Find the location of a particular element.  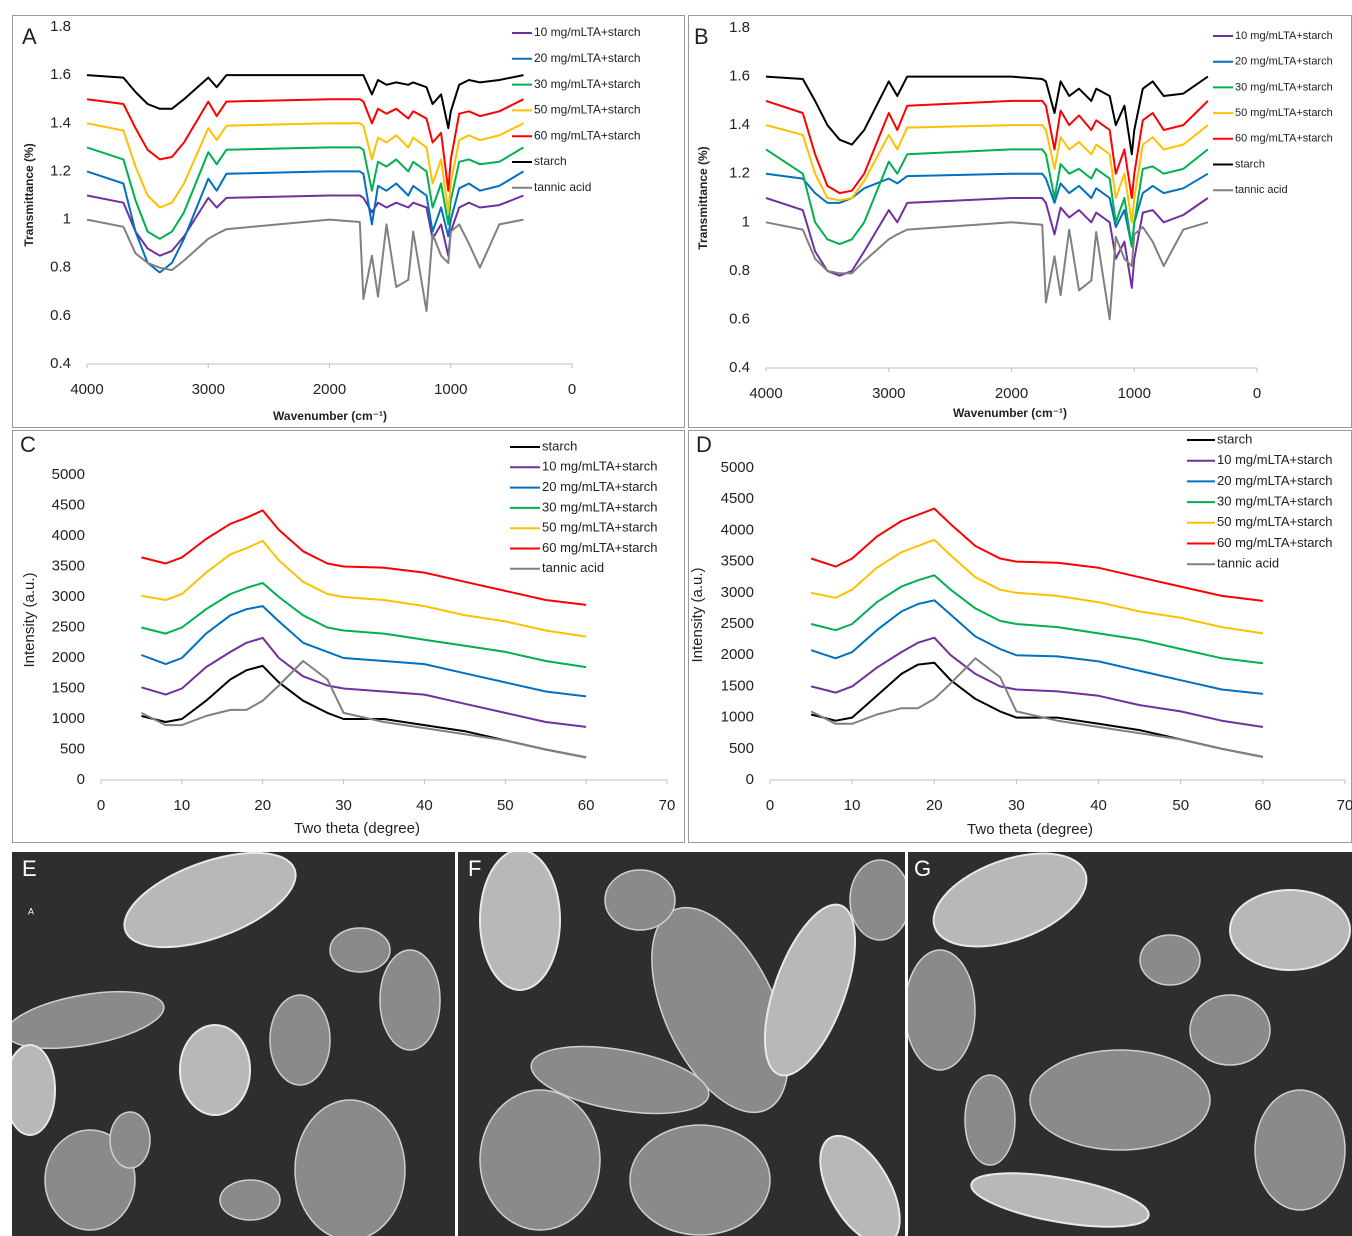

panel-label: C is located at coordinates (28, 444).